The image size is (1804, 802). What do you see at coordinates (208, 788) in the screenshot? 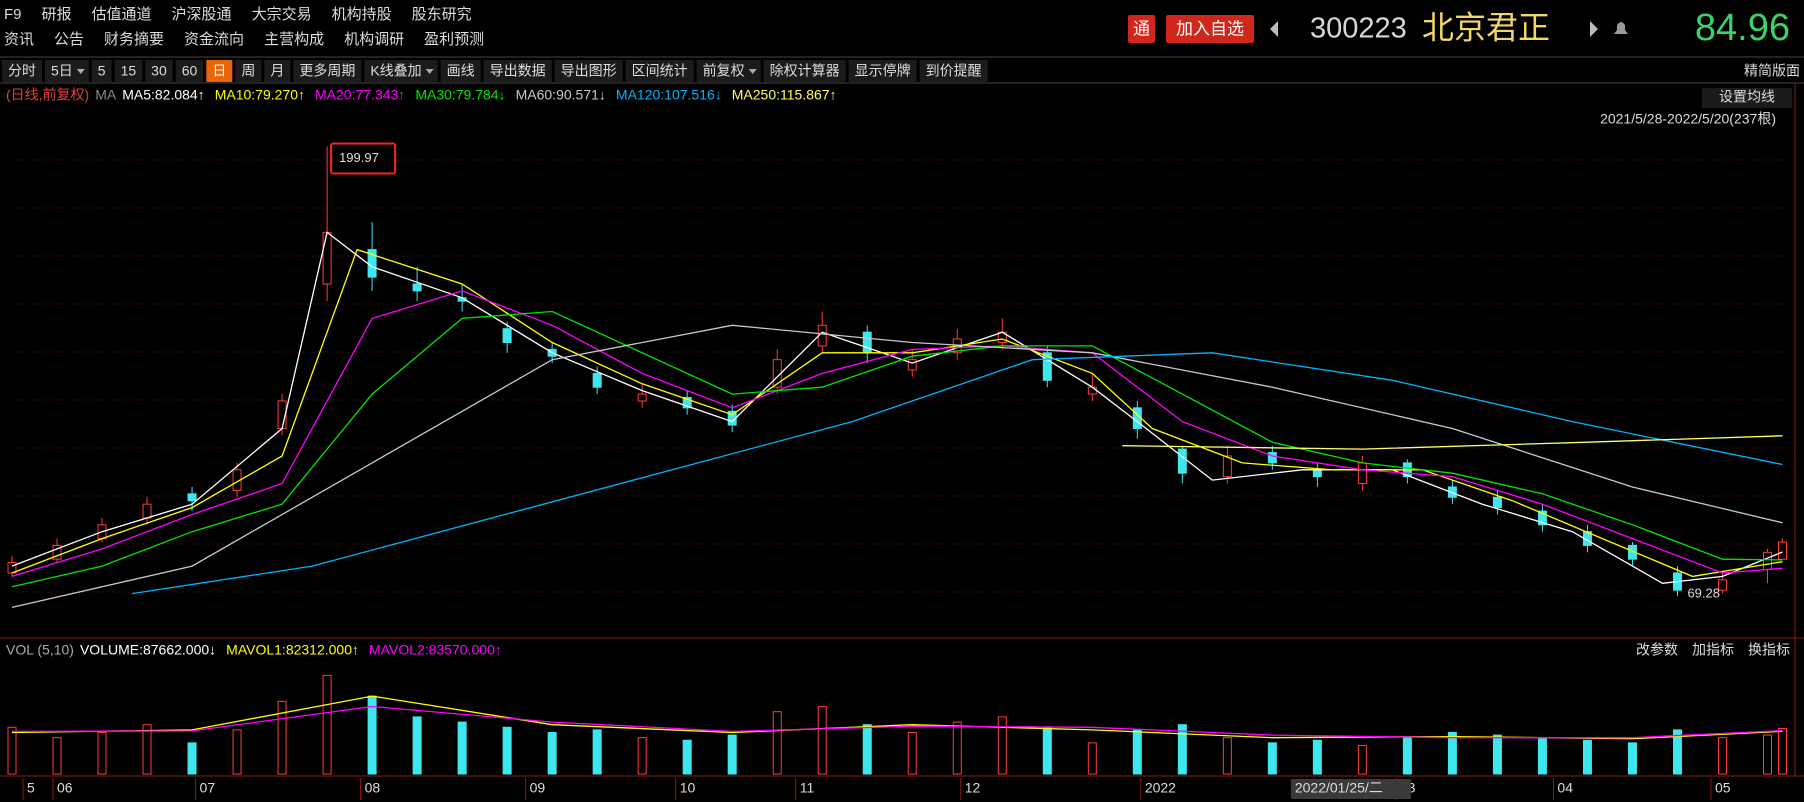
I see `x-tick-label: 07` at bounding box center [208, 788].